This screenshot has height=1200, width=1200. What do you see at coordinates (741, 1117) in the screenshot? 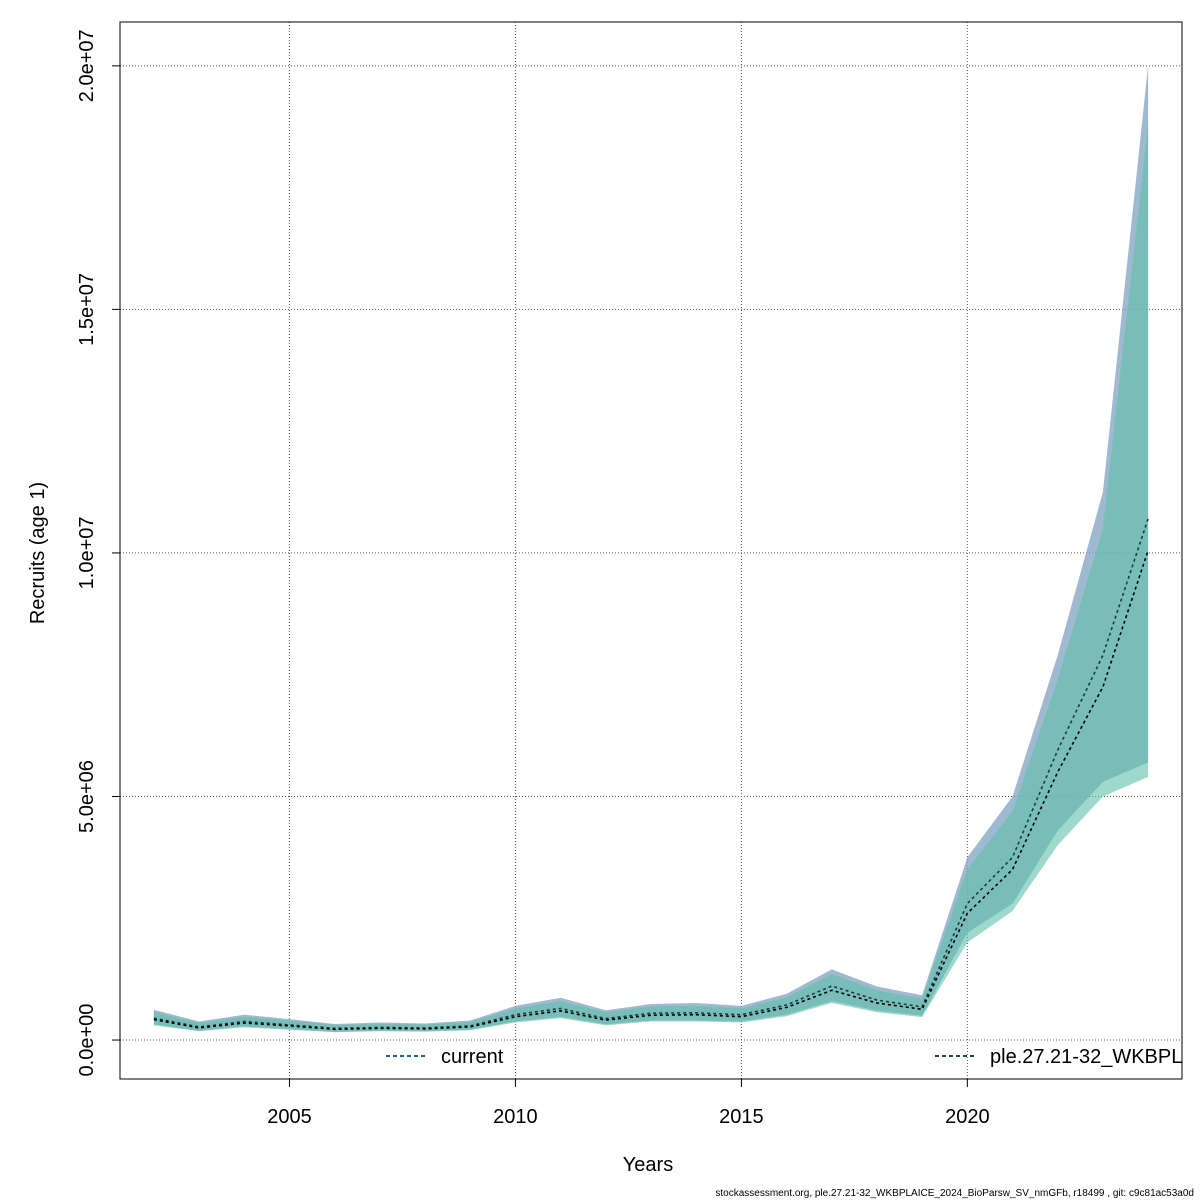
I see `x-tick-label: 2015` at bounding box center [741, 1117].